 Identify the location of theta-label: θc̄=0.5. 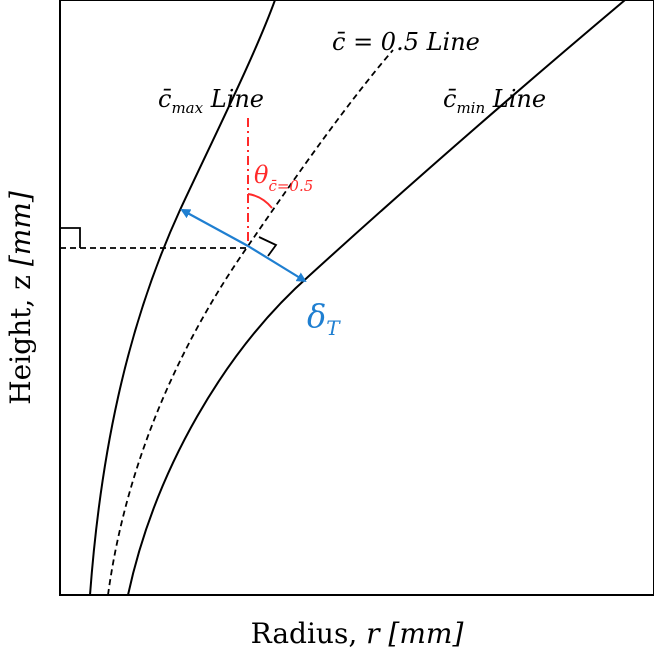
(283, 178).